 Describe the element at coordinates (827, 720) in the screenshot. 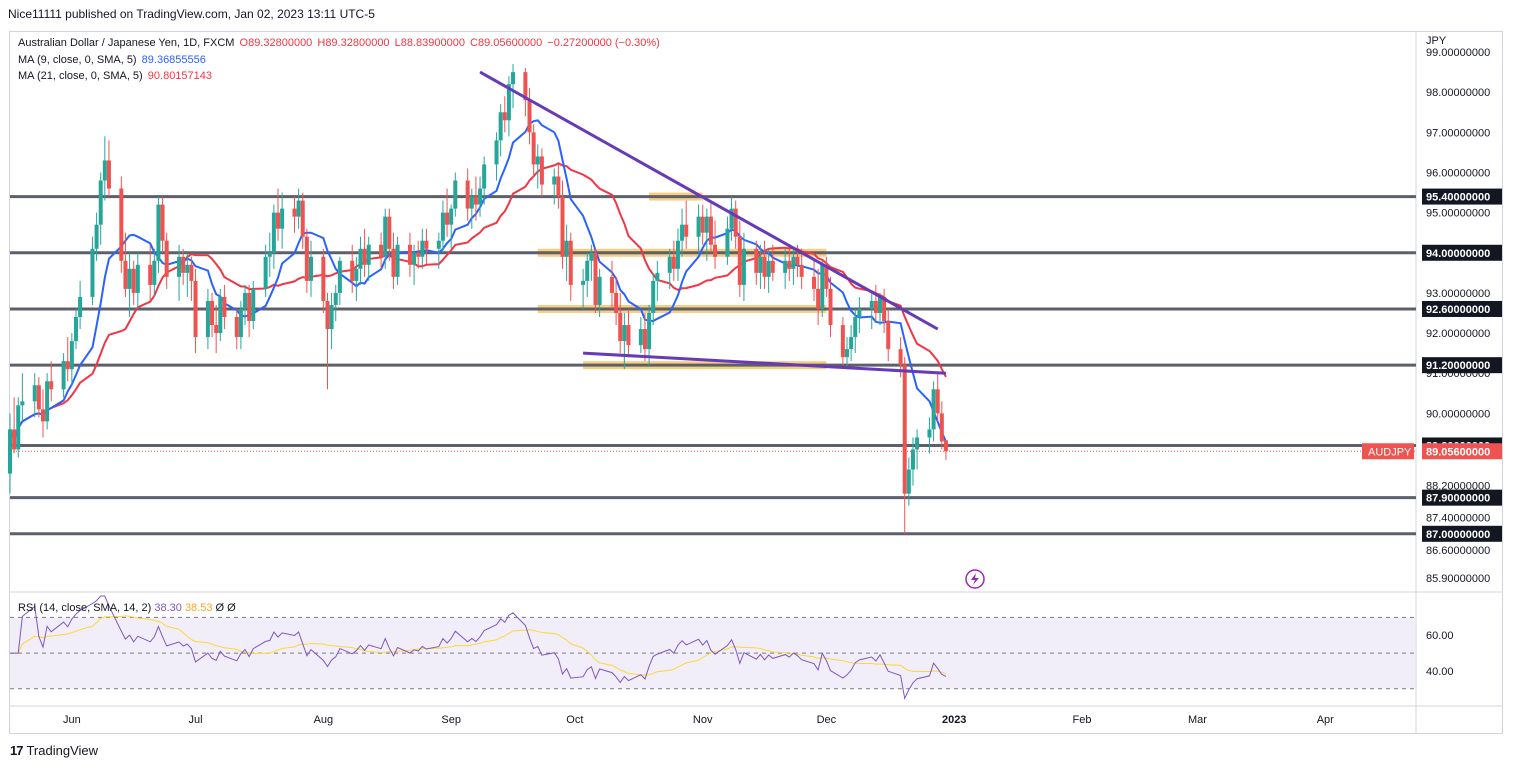

I see `time-tick-label: Dec` at that location.